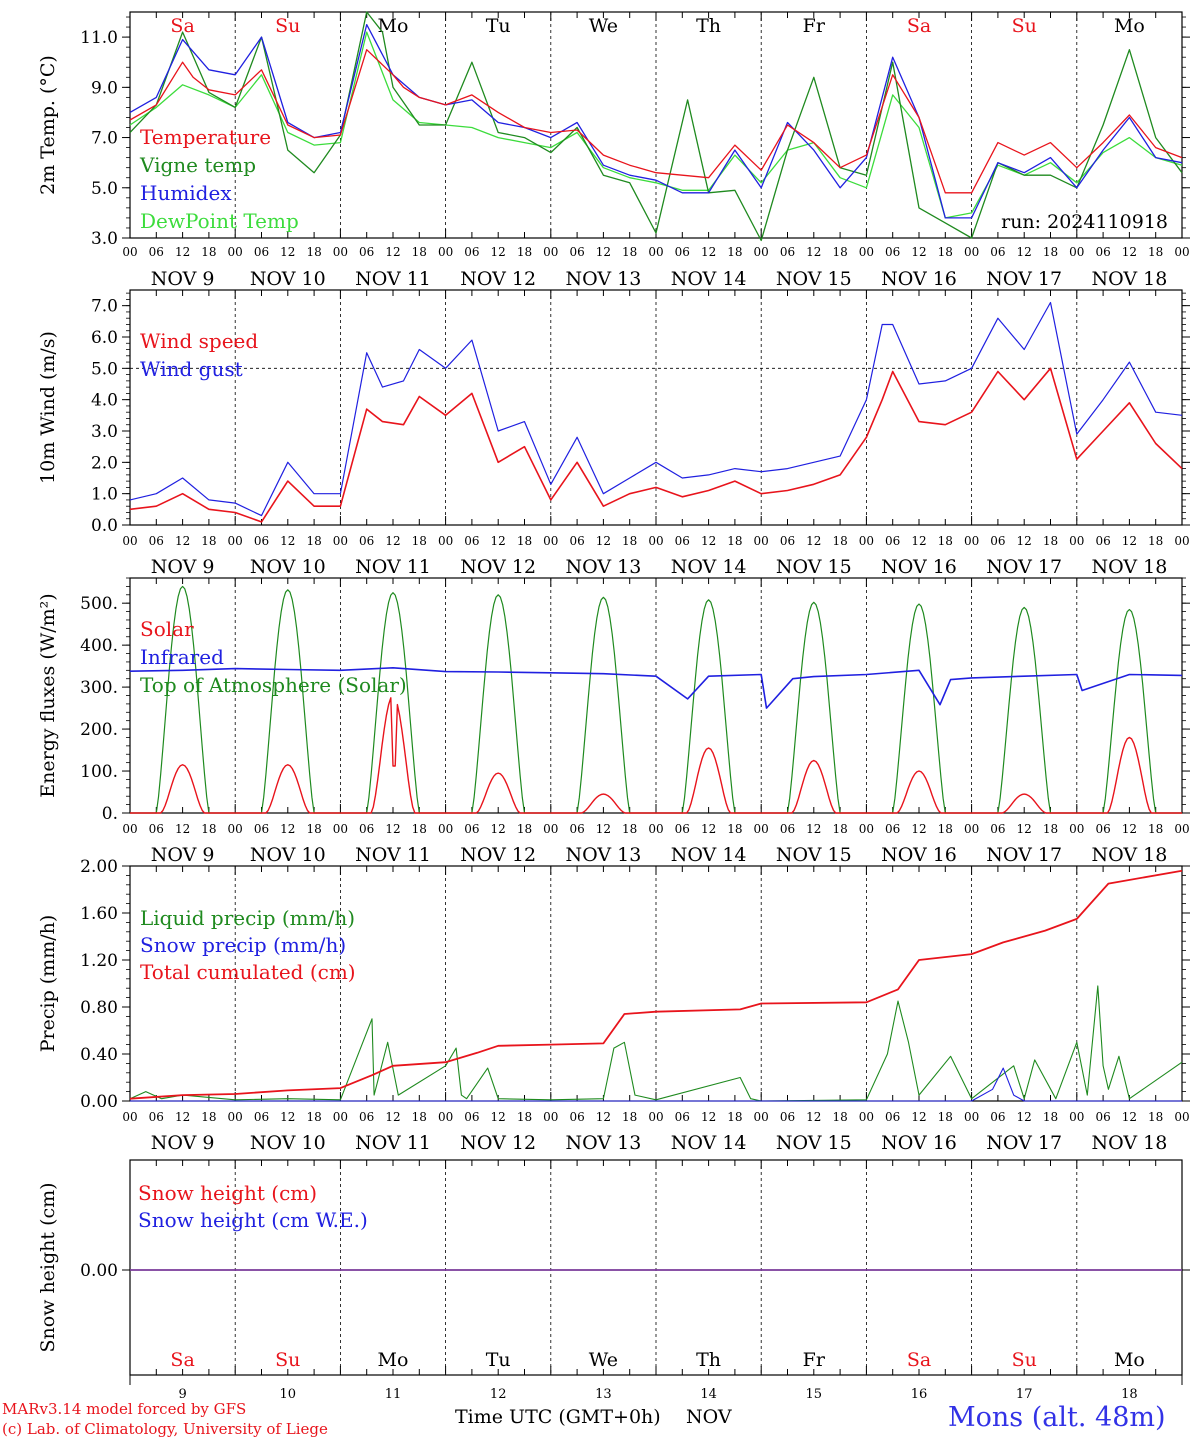 This screenshot has width=1194, height=1440. Describe the element at coordinates (393, 1360) in the screenshot. I see `day-name-label: Mo` at that location.